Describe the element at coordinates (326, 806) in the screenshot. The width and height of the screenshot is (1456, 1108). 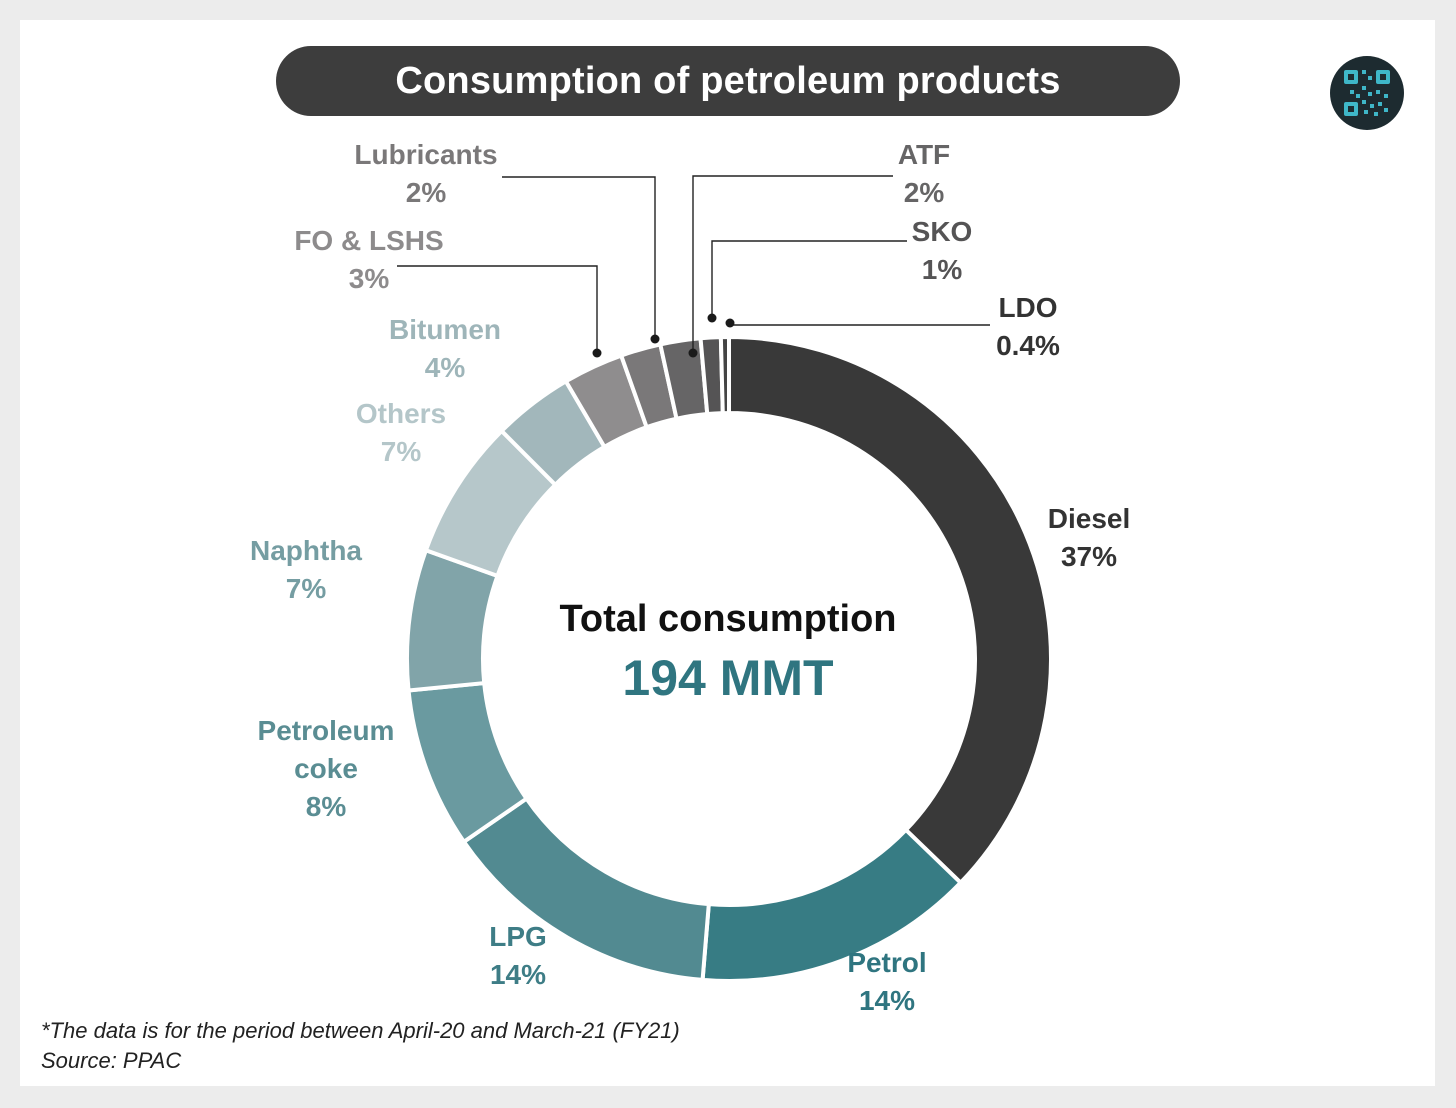
I see `label-value-petroleum-coke: 8%` at that location.